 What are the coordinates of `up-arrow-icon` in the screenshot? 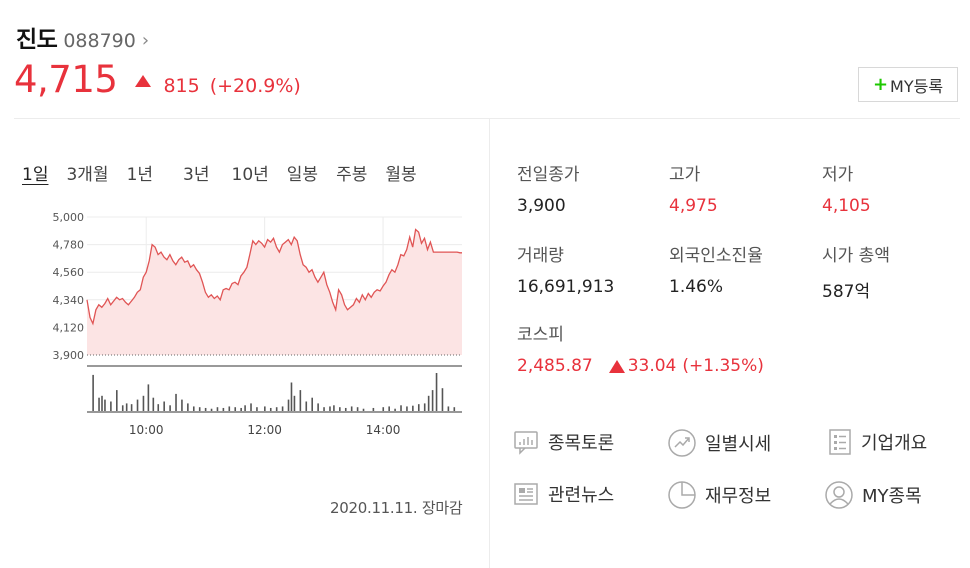 It's located at (143, 81).